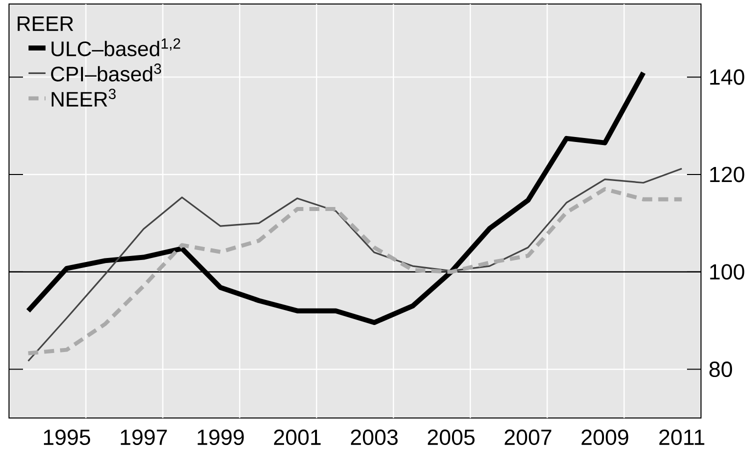 This screenshot has width=752, height=457. What do you see at coordinates (106, 73) in the screenshot?
I see `legend-label: CPI–based$^{3}$` at bounding box center [106, 73].